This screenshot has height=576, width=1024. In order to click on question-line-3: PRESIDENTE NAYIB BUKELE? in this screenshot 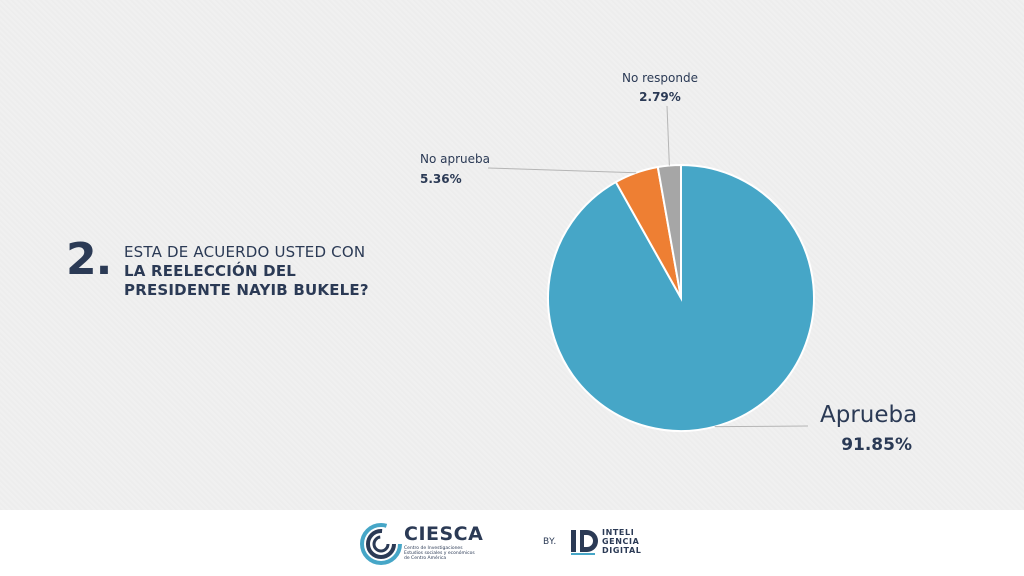, I will do `click(246, 290)`.